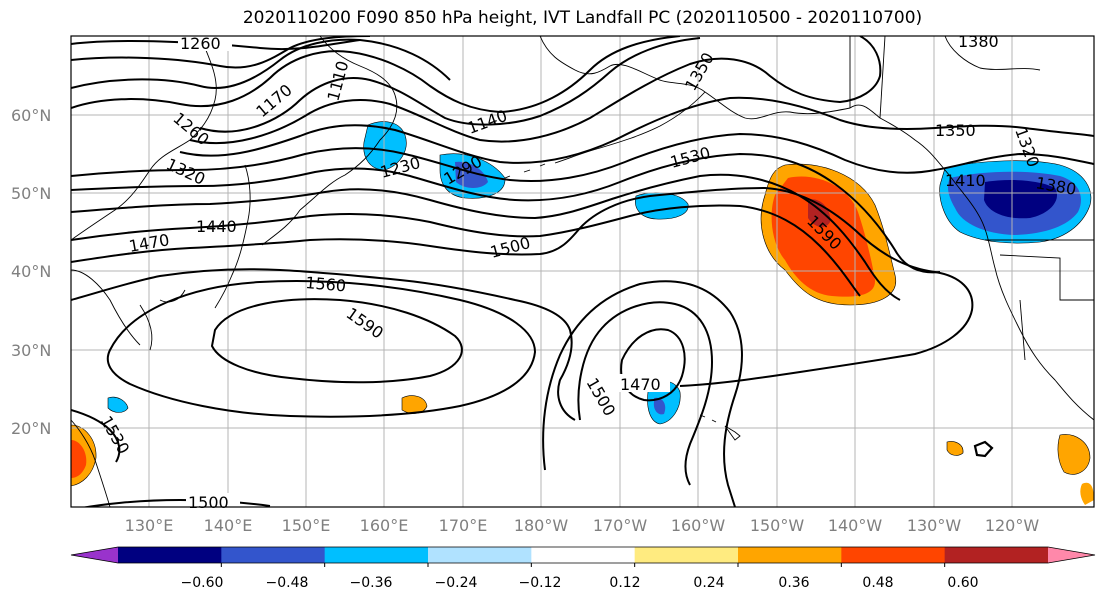 The height and width of the screenshot is (601, 1105). I want to click on colorbar-tick-label: −0.12, so click(540, 583).